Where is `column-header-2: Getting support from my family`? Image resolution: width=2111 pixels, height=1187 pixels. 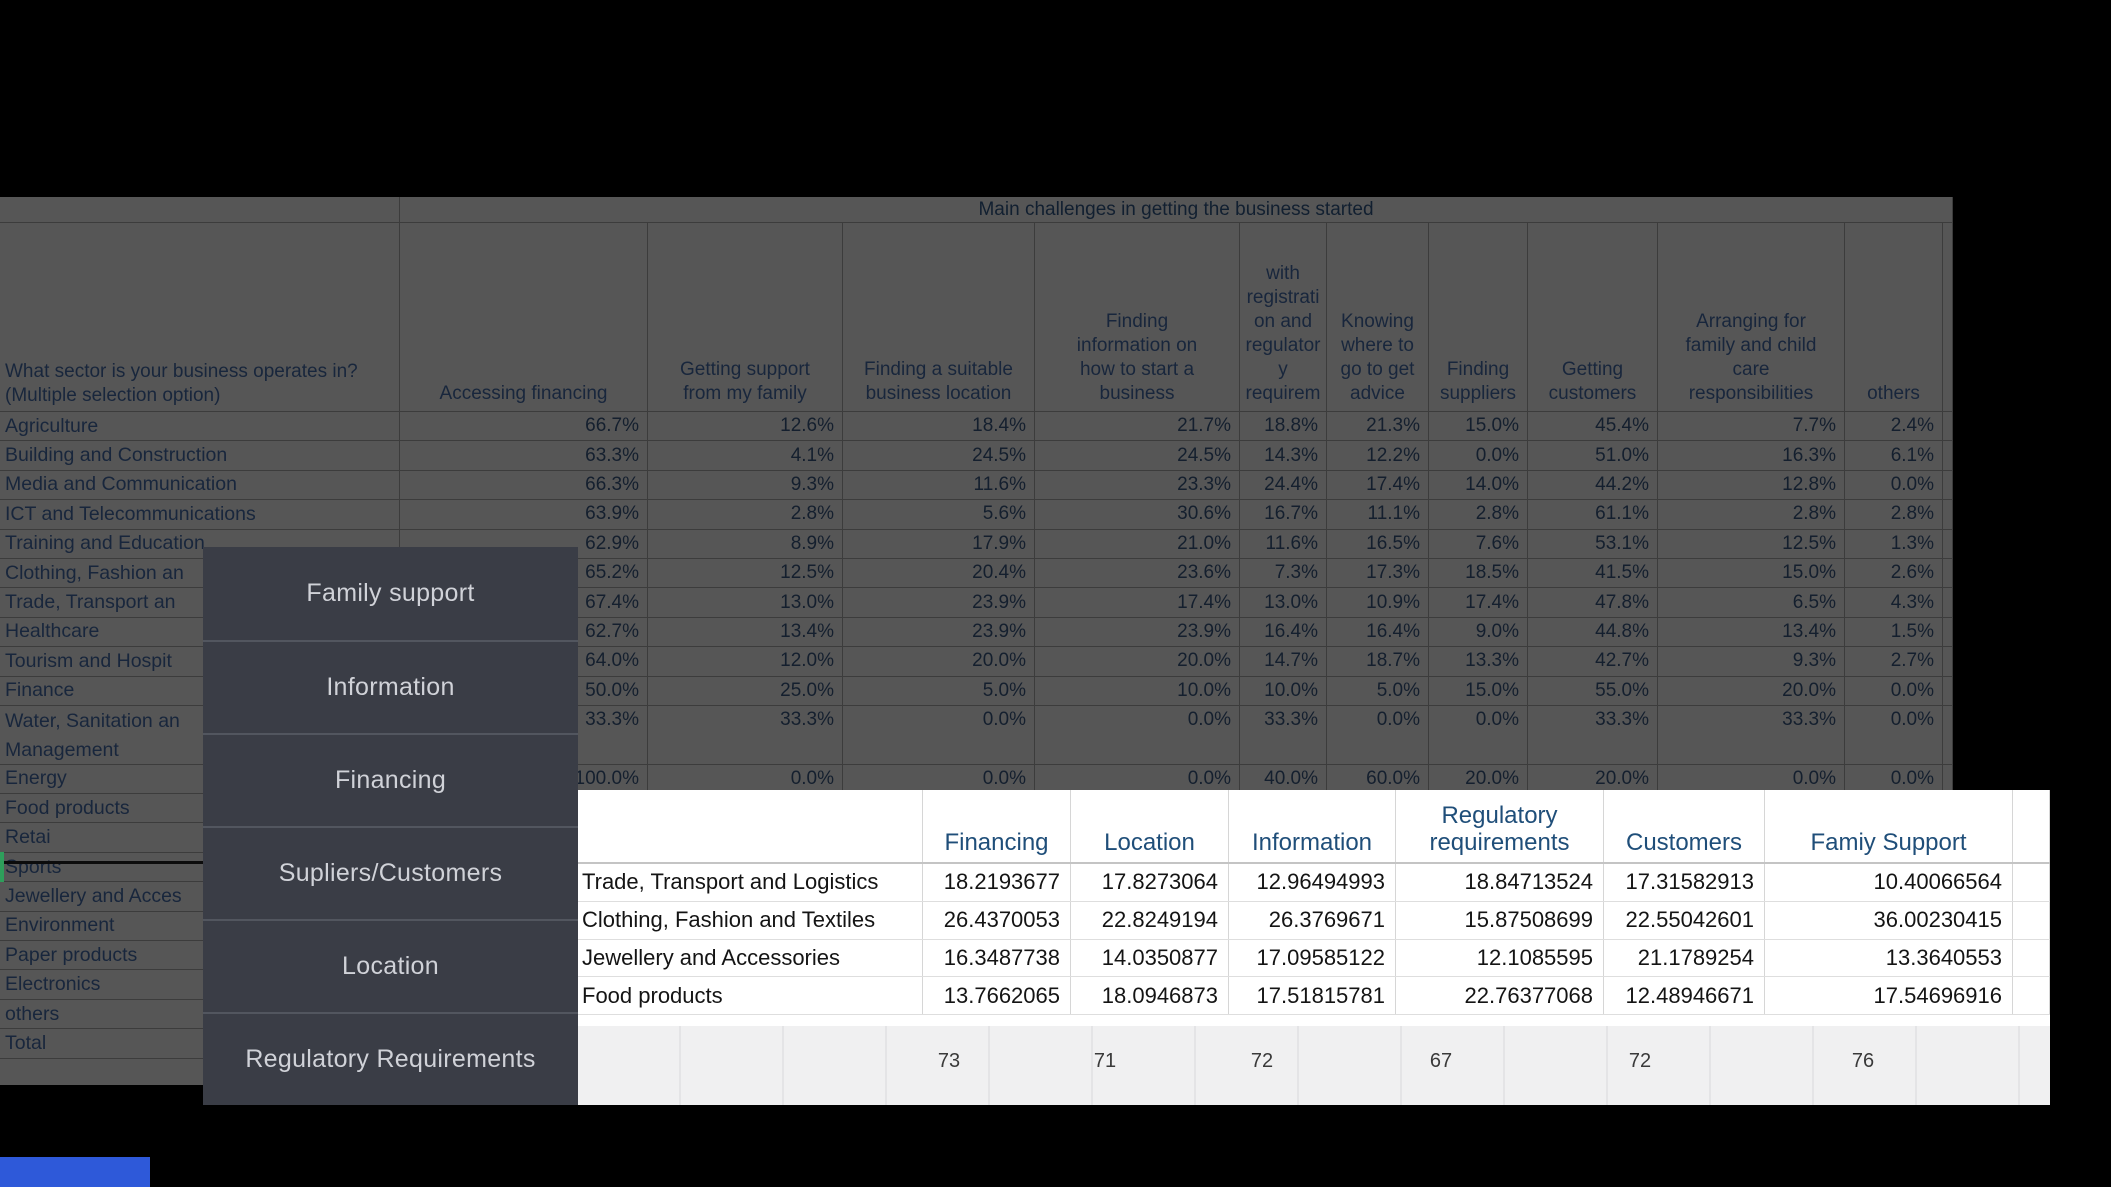 column-header-2: Getting support from my family is located at coordinates (745, 317).